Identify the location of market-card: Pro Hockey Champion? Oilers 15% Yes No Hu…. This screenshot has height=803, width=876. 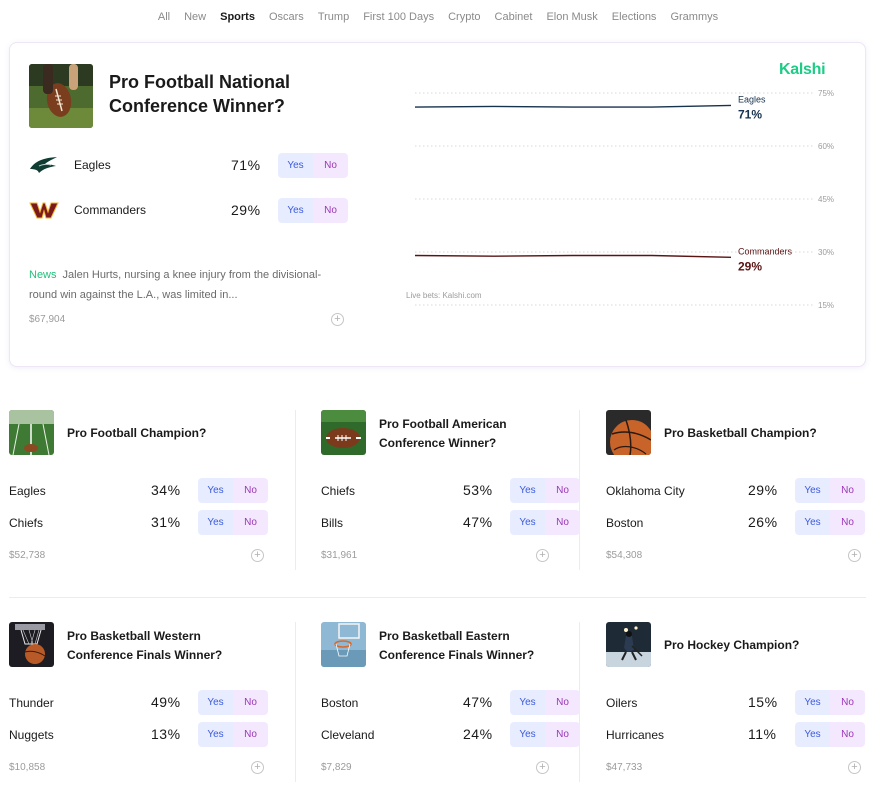
(736, 712).